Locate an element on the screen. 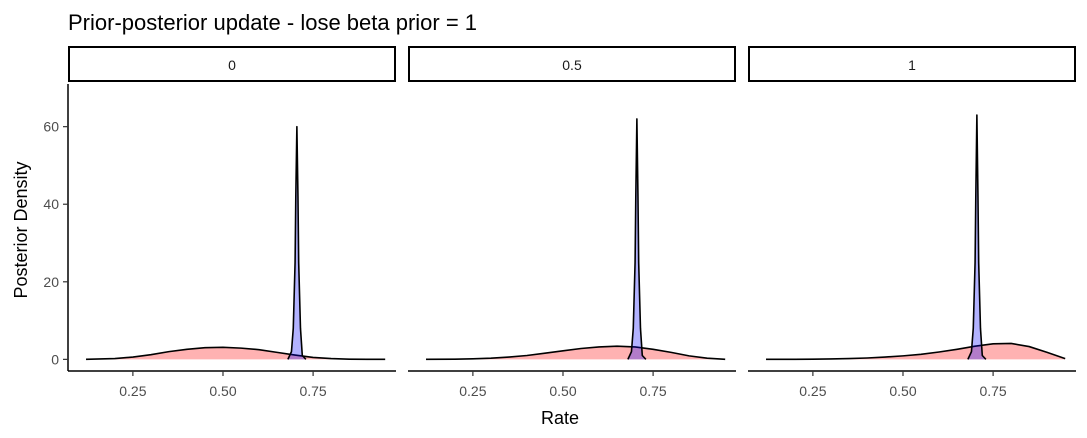 Image resolution: width=1087 pixels, height=438 pixels. y-tick-label: 60 is located at coordinates (51, 127).